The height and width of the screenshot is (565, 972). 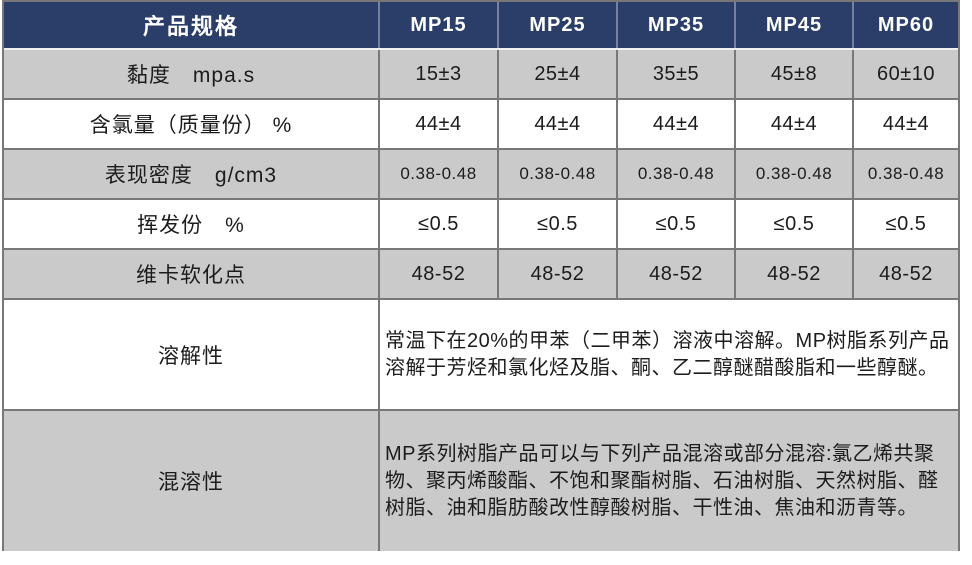 I want to click on column-header-mp35: MP35, so click(x=675, y=25).